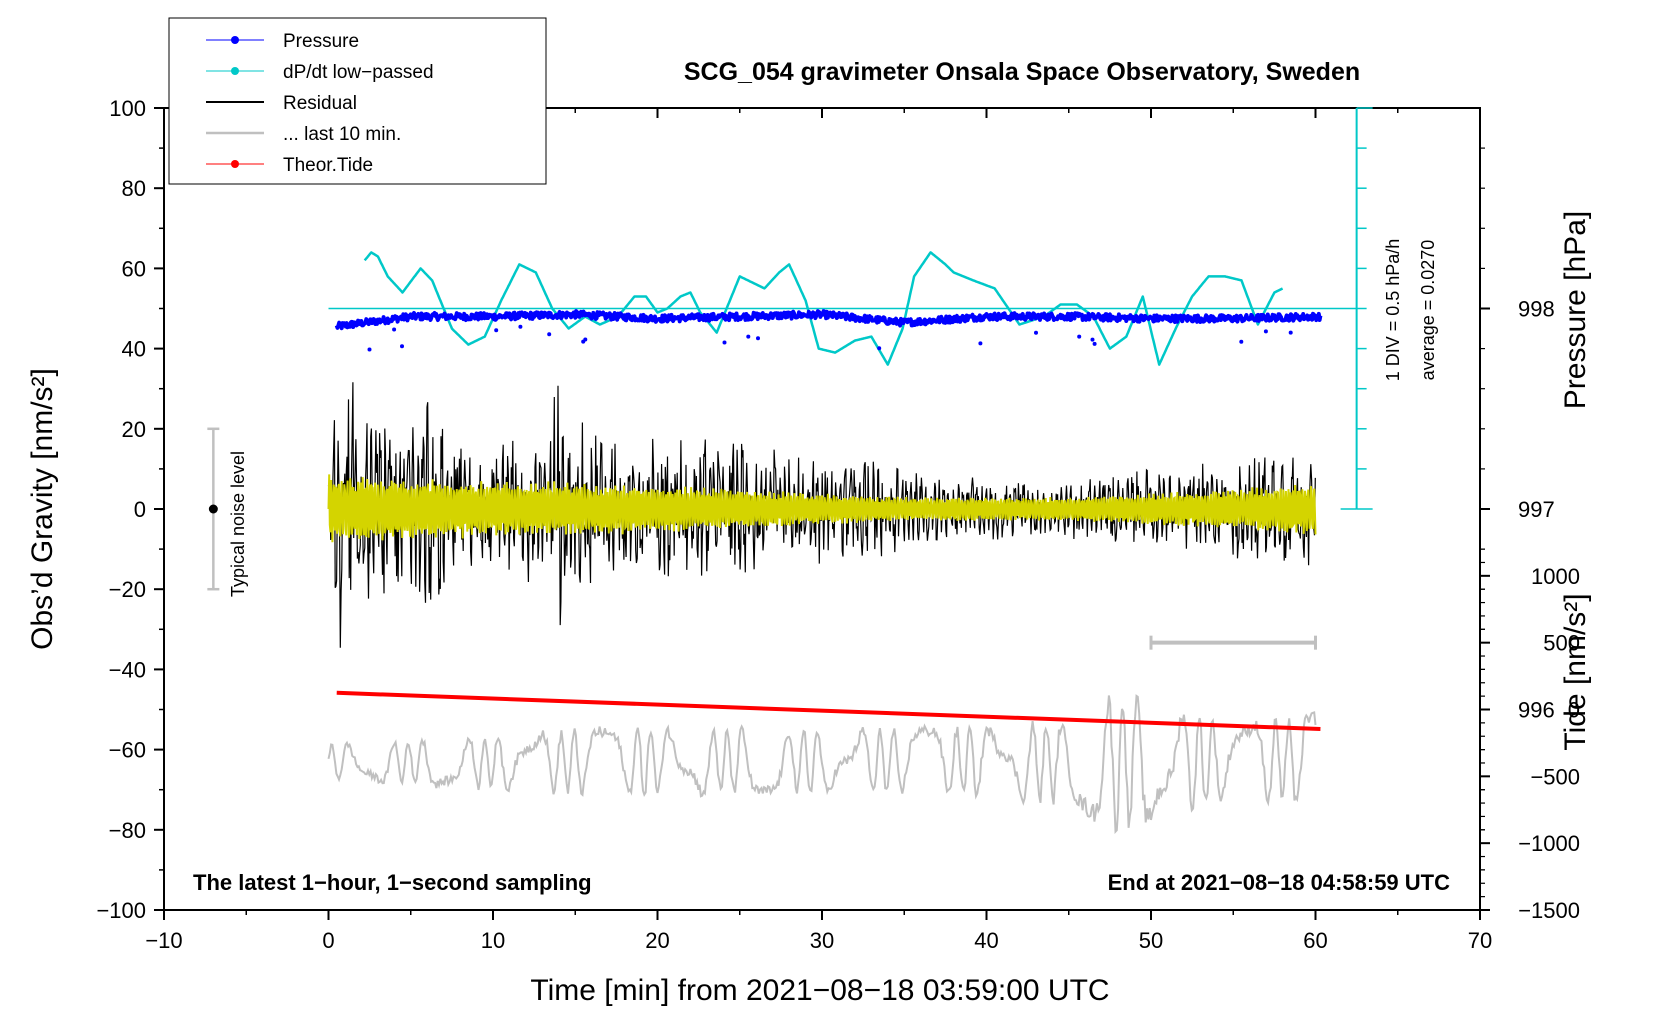 Image resolution: width=1660 pixels, height=1020 pixels. What do you see at coordinates (127, 750) in the screenshot?
I see `y-tick-label: −60` at bounding box center [127, 750].